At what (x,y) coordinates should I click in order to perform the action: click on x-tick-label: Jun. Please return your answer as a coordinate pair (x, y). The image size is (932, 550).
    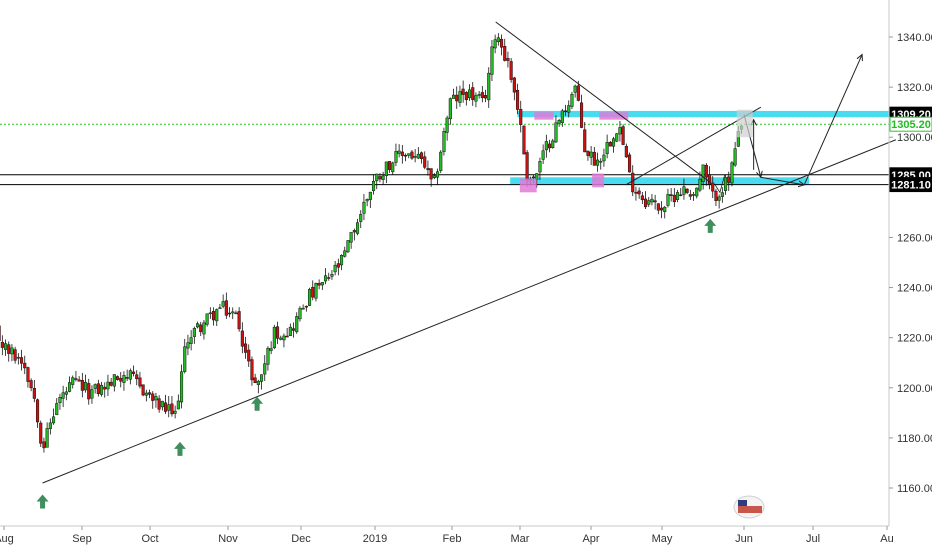
    Looking at the image, I should click on (744, 539).